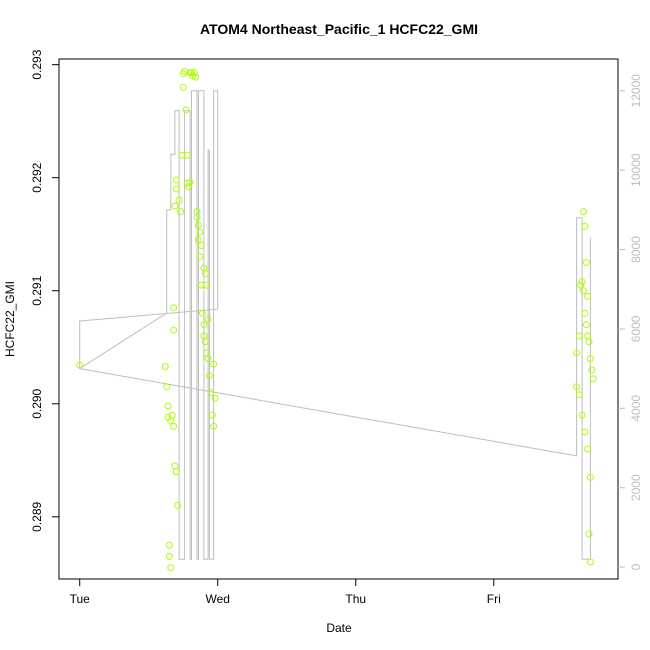 This screenshot has height=650, width=650. What do you see at coordinates (37, 403) in the screenshot?
I see `y-tick-label: 0.290` at bounding box center [37, 403].